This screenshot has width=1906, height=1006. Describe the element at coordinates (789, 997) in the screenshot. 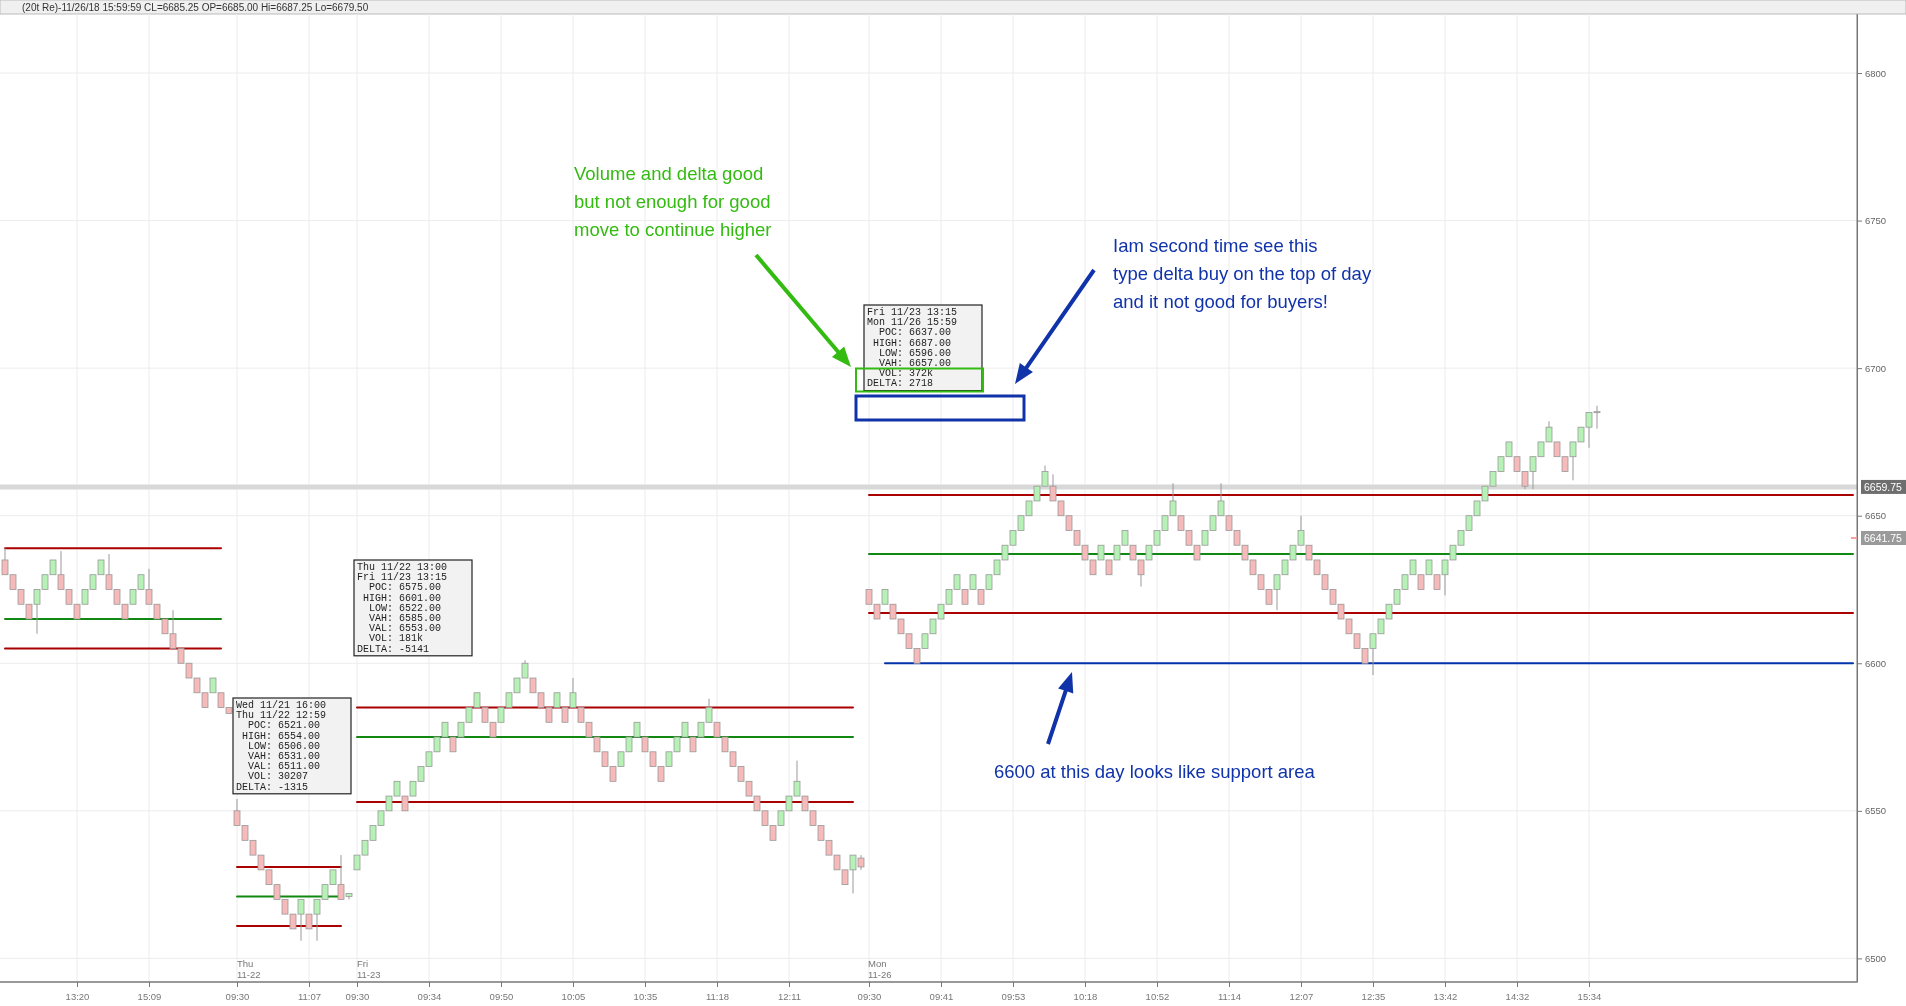

I see `x-tick-label: 12:11` at that location.